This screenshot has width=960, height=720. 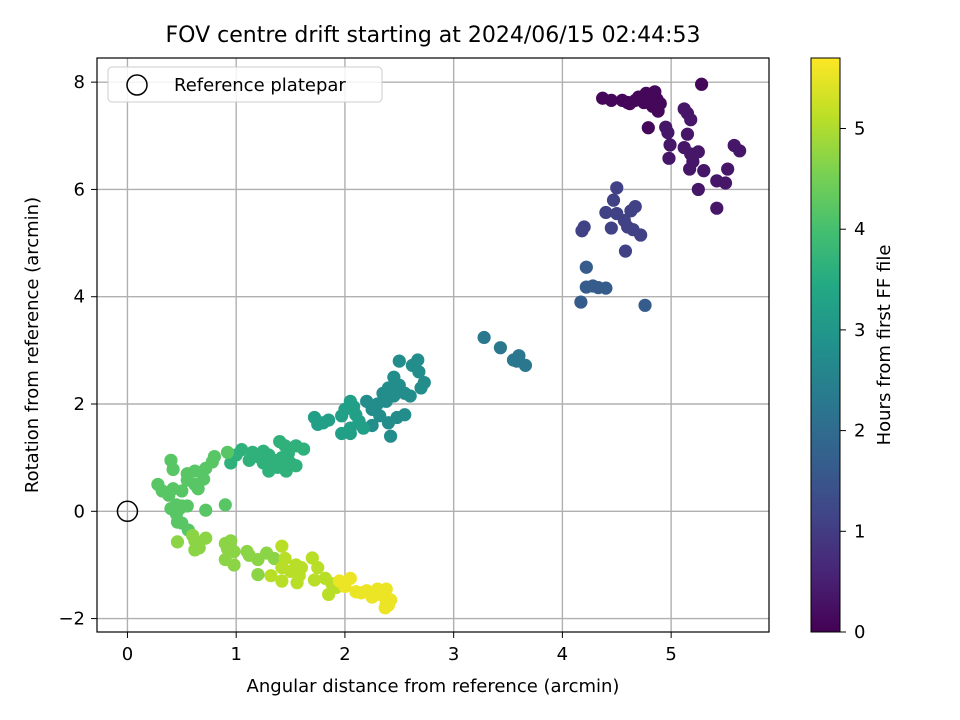 What do you see at coordinates (71, 619) in the screenshot?
I see `y-tick-label: −2` at bounding box center [71, 619].